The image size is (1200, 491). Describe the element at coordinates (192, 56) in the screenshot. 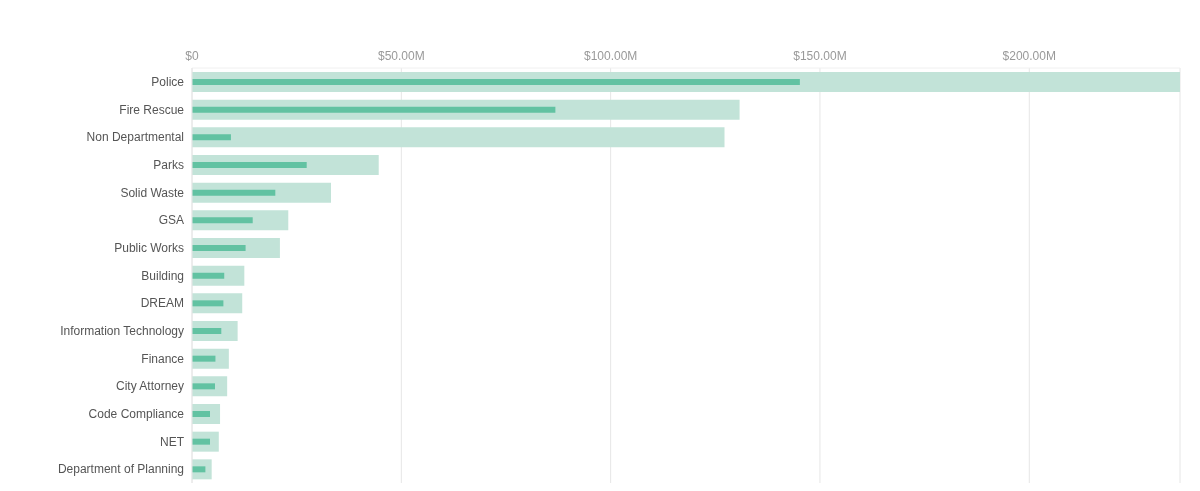

I see `x-tick-label: $0` at that location.